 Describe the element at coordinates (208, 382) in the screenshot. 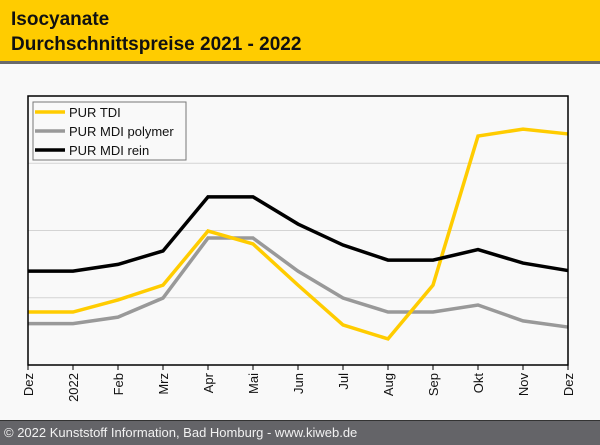

I see `x-tick-label: Apr` at that location.